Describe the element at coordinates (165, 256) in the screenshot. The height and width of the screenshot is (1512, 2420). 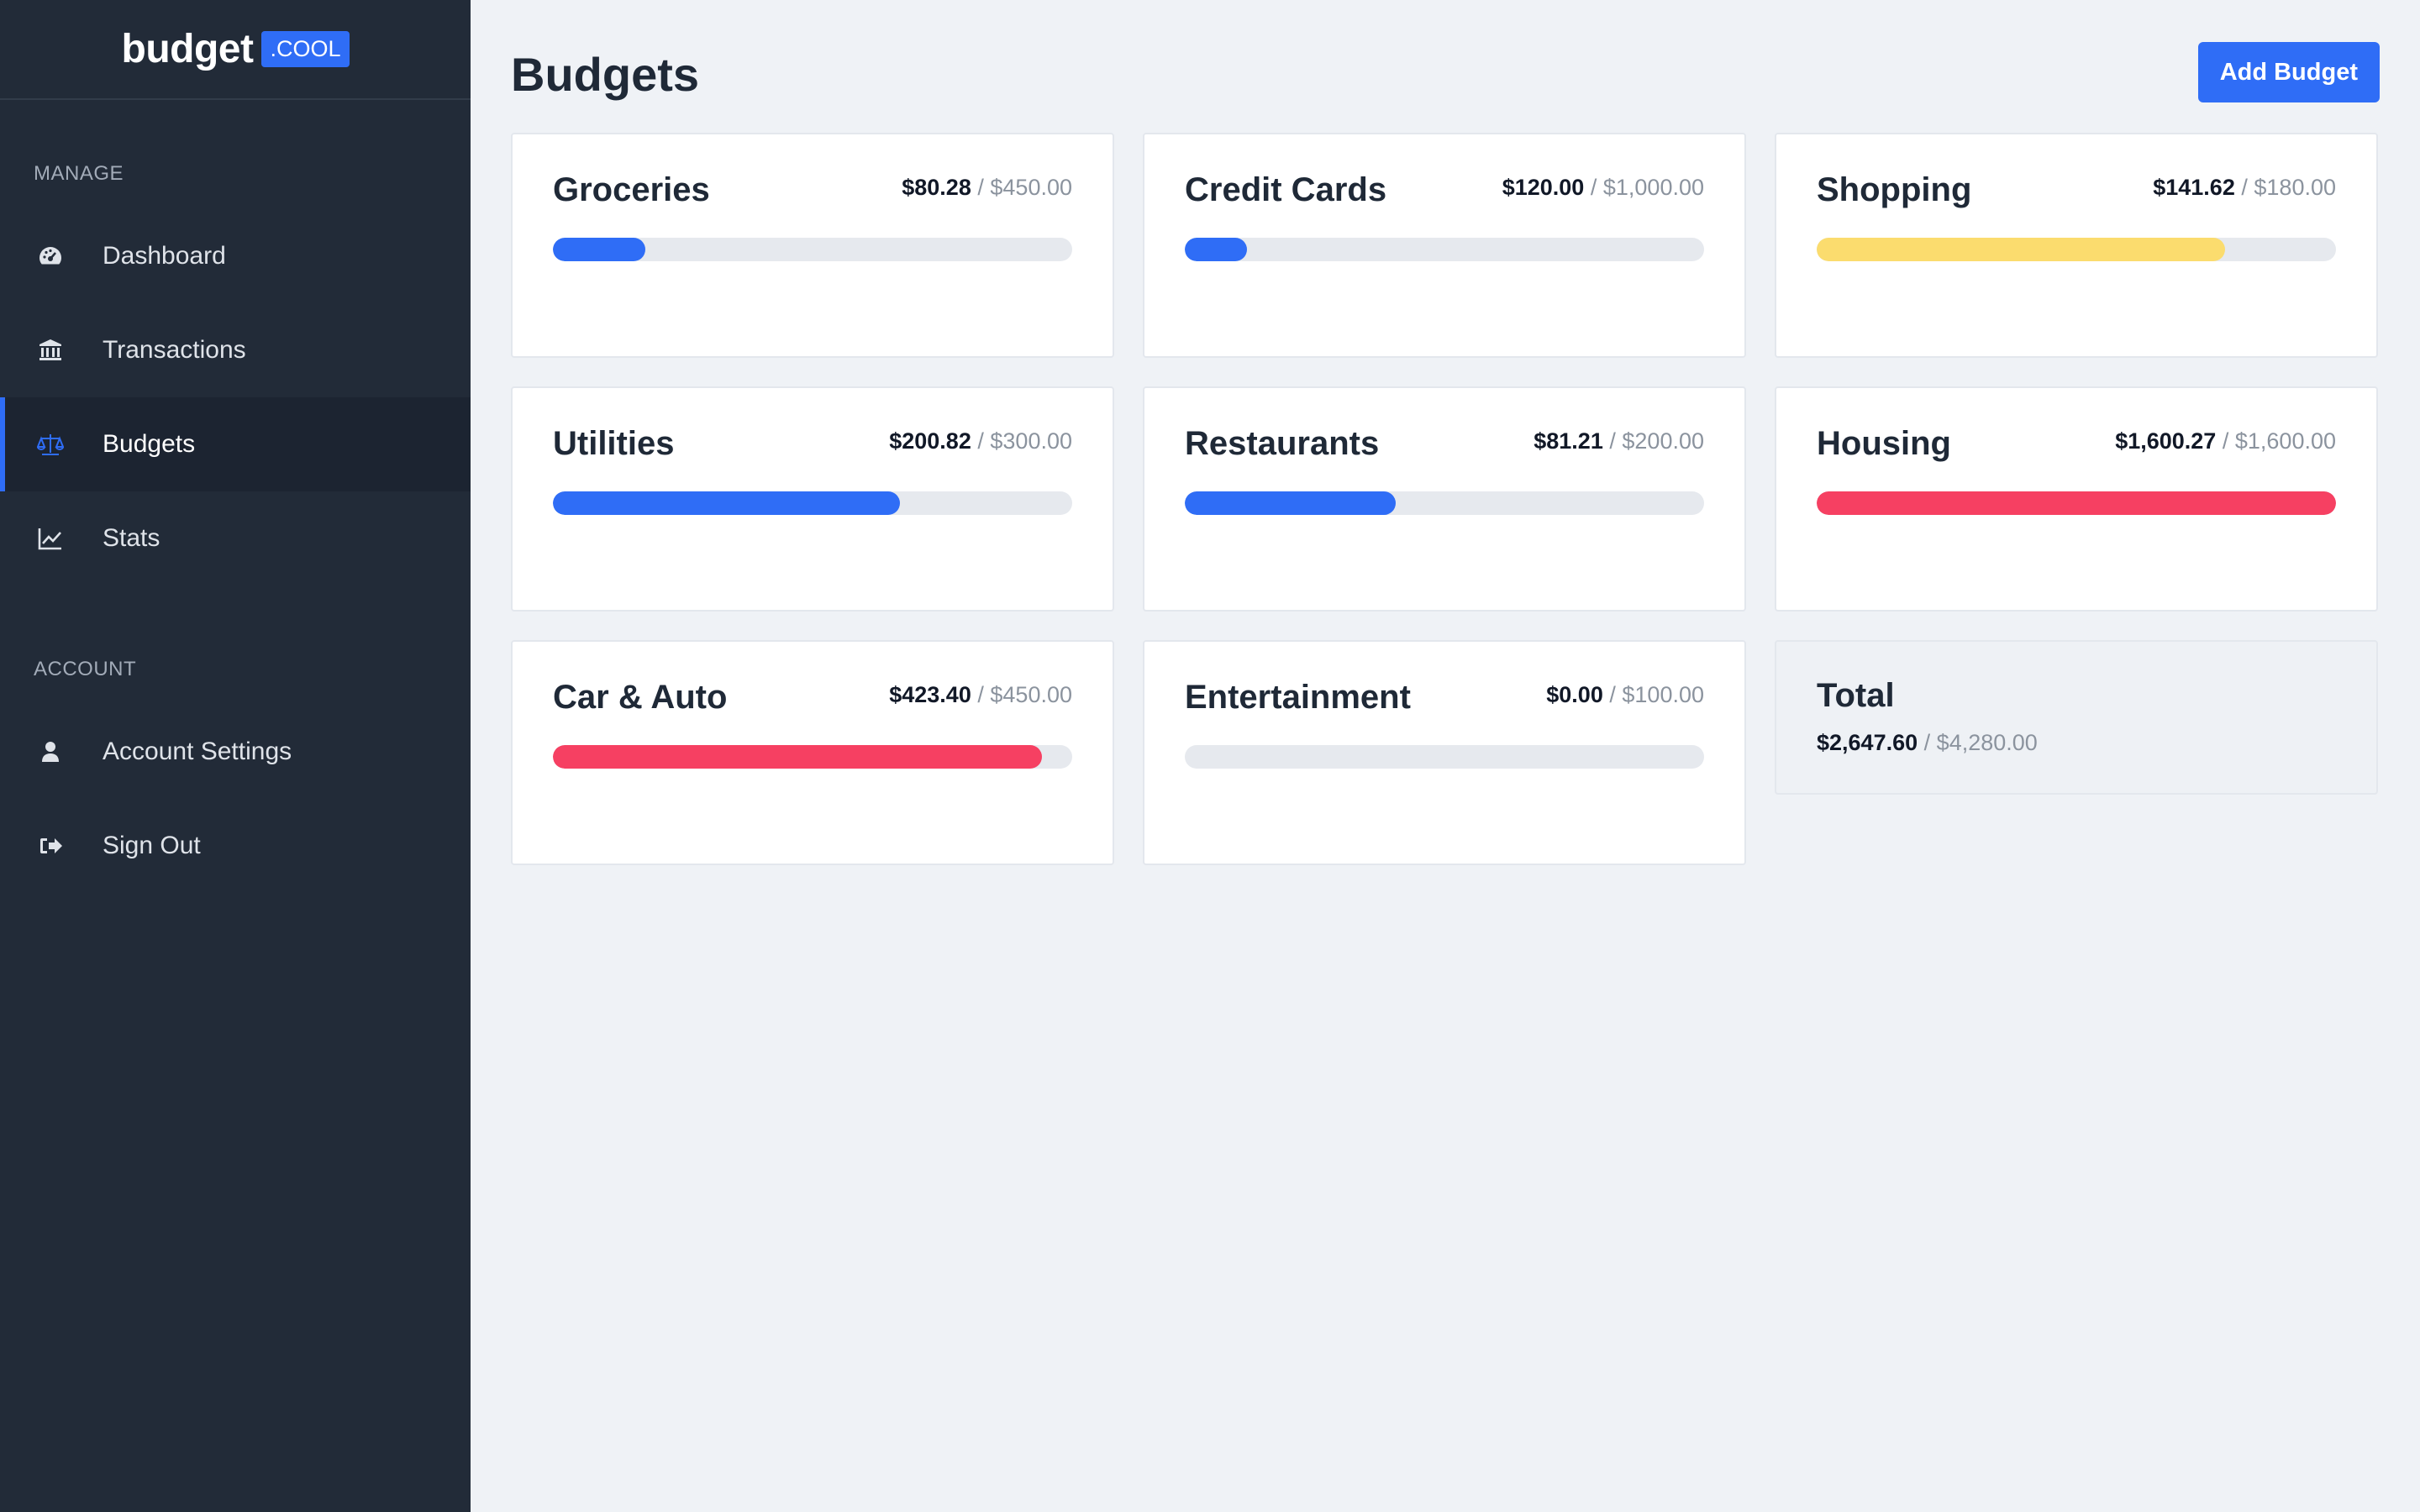
I see `sidebar-item-label: Dashboard` at that location.